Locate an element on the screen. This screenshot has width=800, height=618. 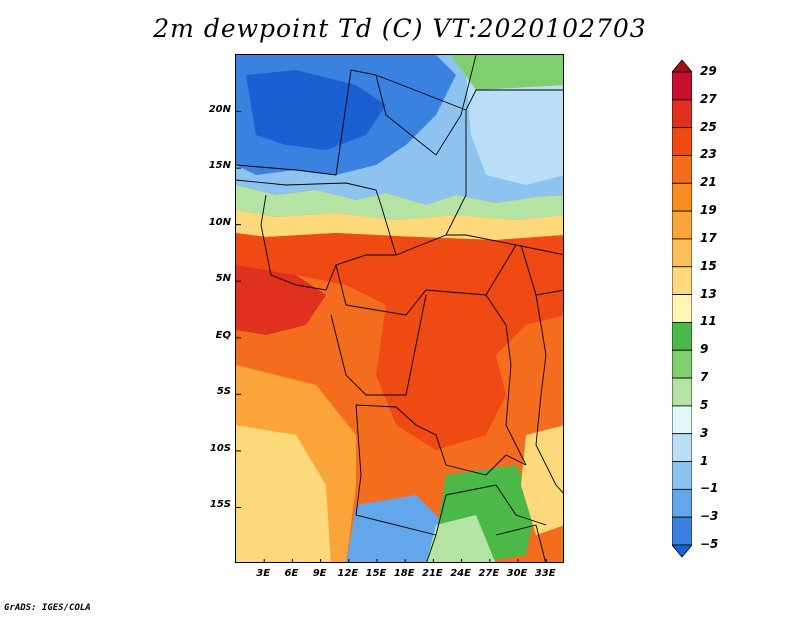
lat-tick-label: 10S is located at coordinates (220, 448).